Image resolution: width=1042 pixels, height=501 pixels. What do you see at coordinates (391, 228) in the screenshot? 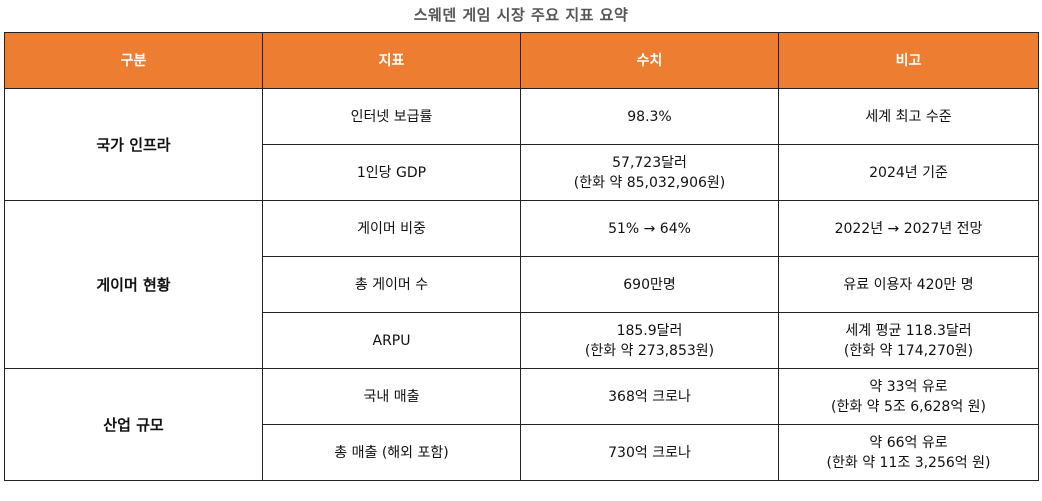
I see `indicator-cell: 게이머 비중` at bounding box center [391, 228].